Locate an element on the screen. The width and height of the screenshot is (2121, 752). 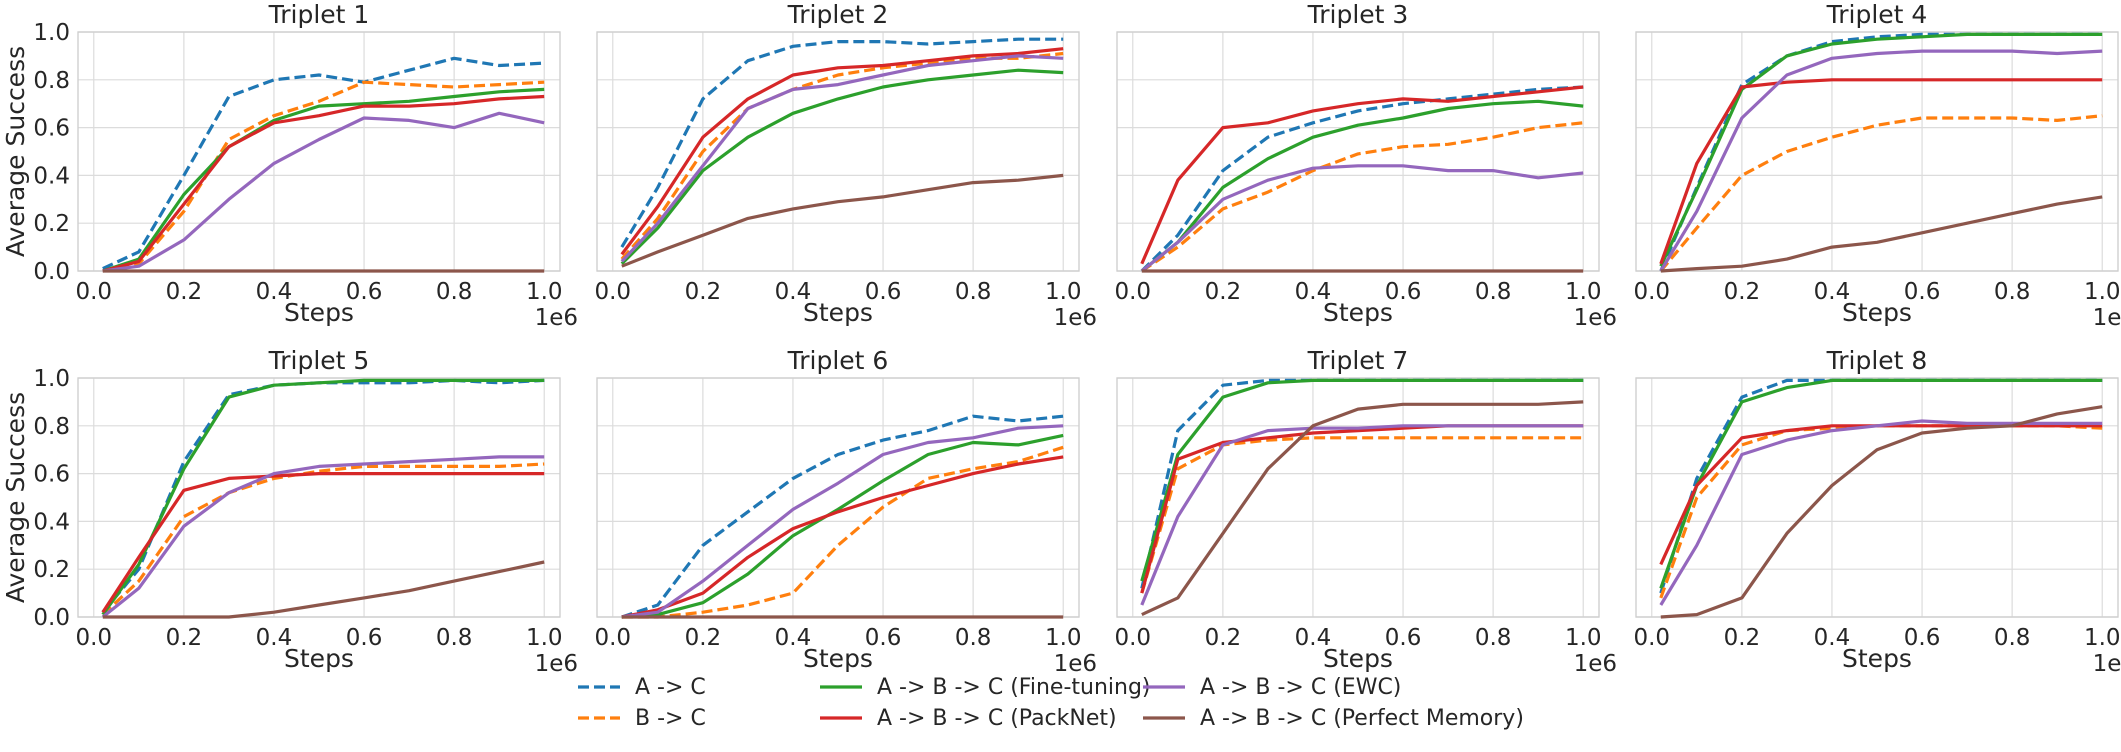
legend-label: B -> C is located at coordinates (670, 718).